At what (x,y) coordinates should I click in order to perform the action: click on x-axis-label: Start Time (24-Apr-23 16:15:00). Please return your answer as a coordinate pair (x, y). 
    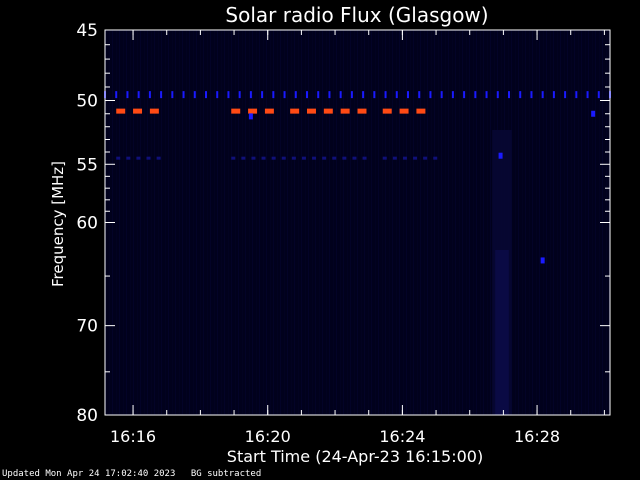
    Looking at the image, I should click on (355, 456).